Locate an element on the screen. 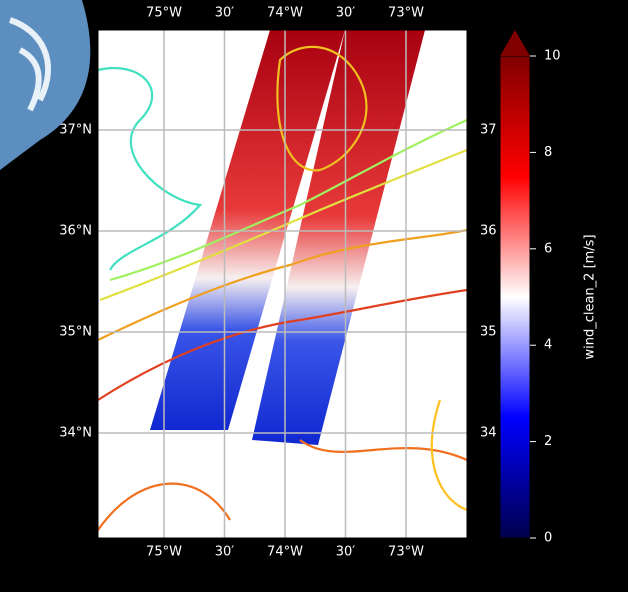 The image size is (628, 592). lat-label: 37°N is located at coordinates (75, 130).